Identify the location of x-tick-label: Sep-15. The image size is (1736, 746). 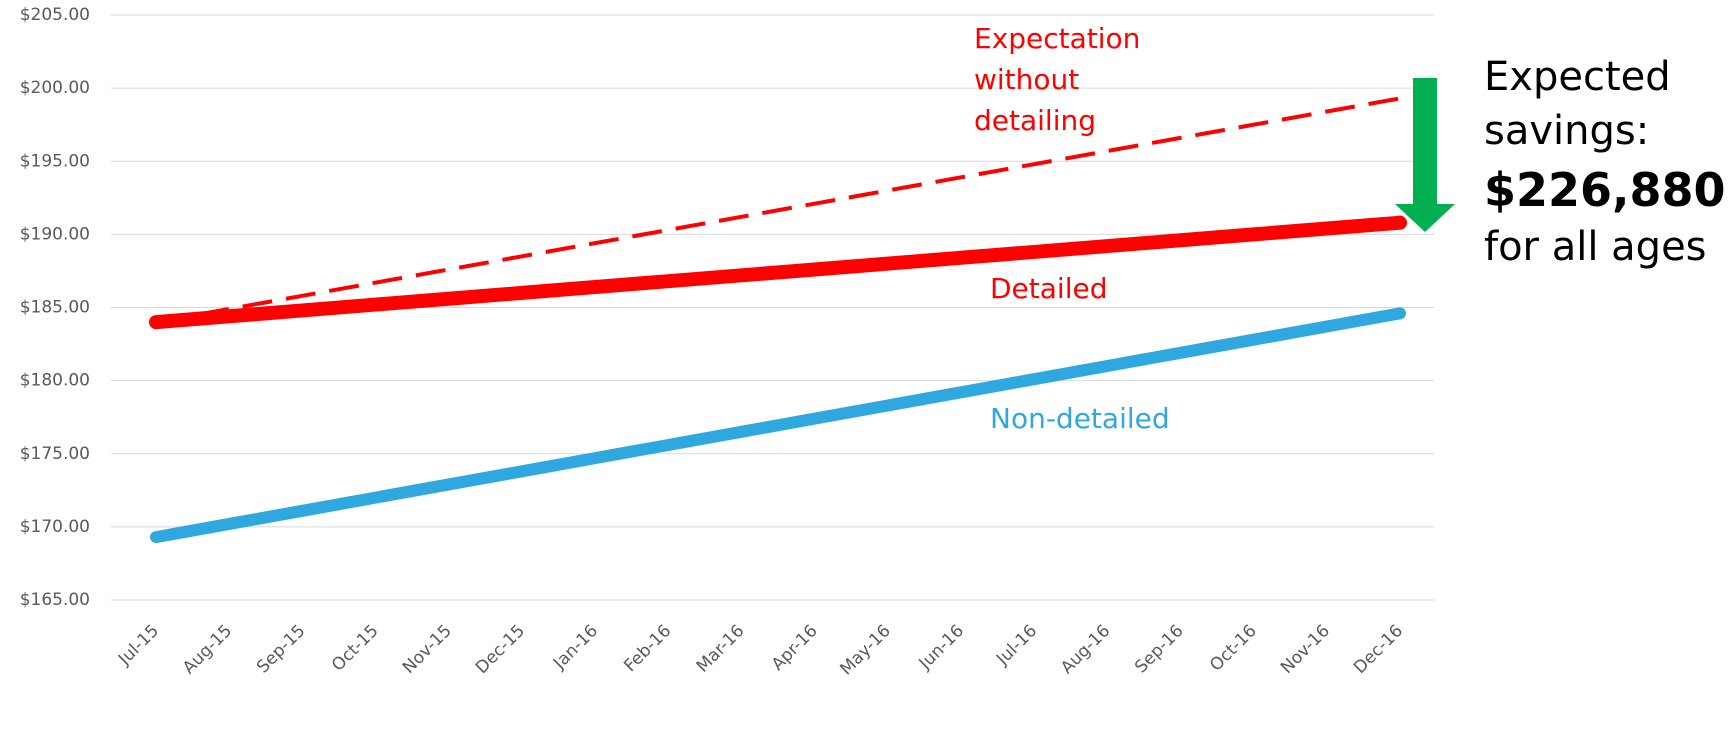
(281, 649).